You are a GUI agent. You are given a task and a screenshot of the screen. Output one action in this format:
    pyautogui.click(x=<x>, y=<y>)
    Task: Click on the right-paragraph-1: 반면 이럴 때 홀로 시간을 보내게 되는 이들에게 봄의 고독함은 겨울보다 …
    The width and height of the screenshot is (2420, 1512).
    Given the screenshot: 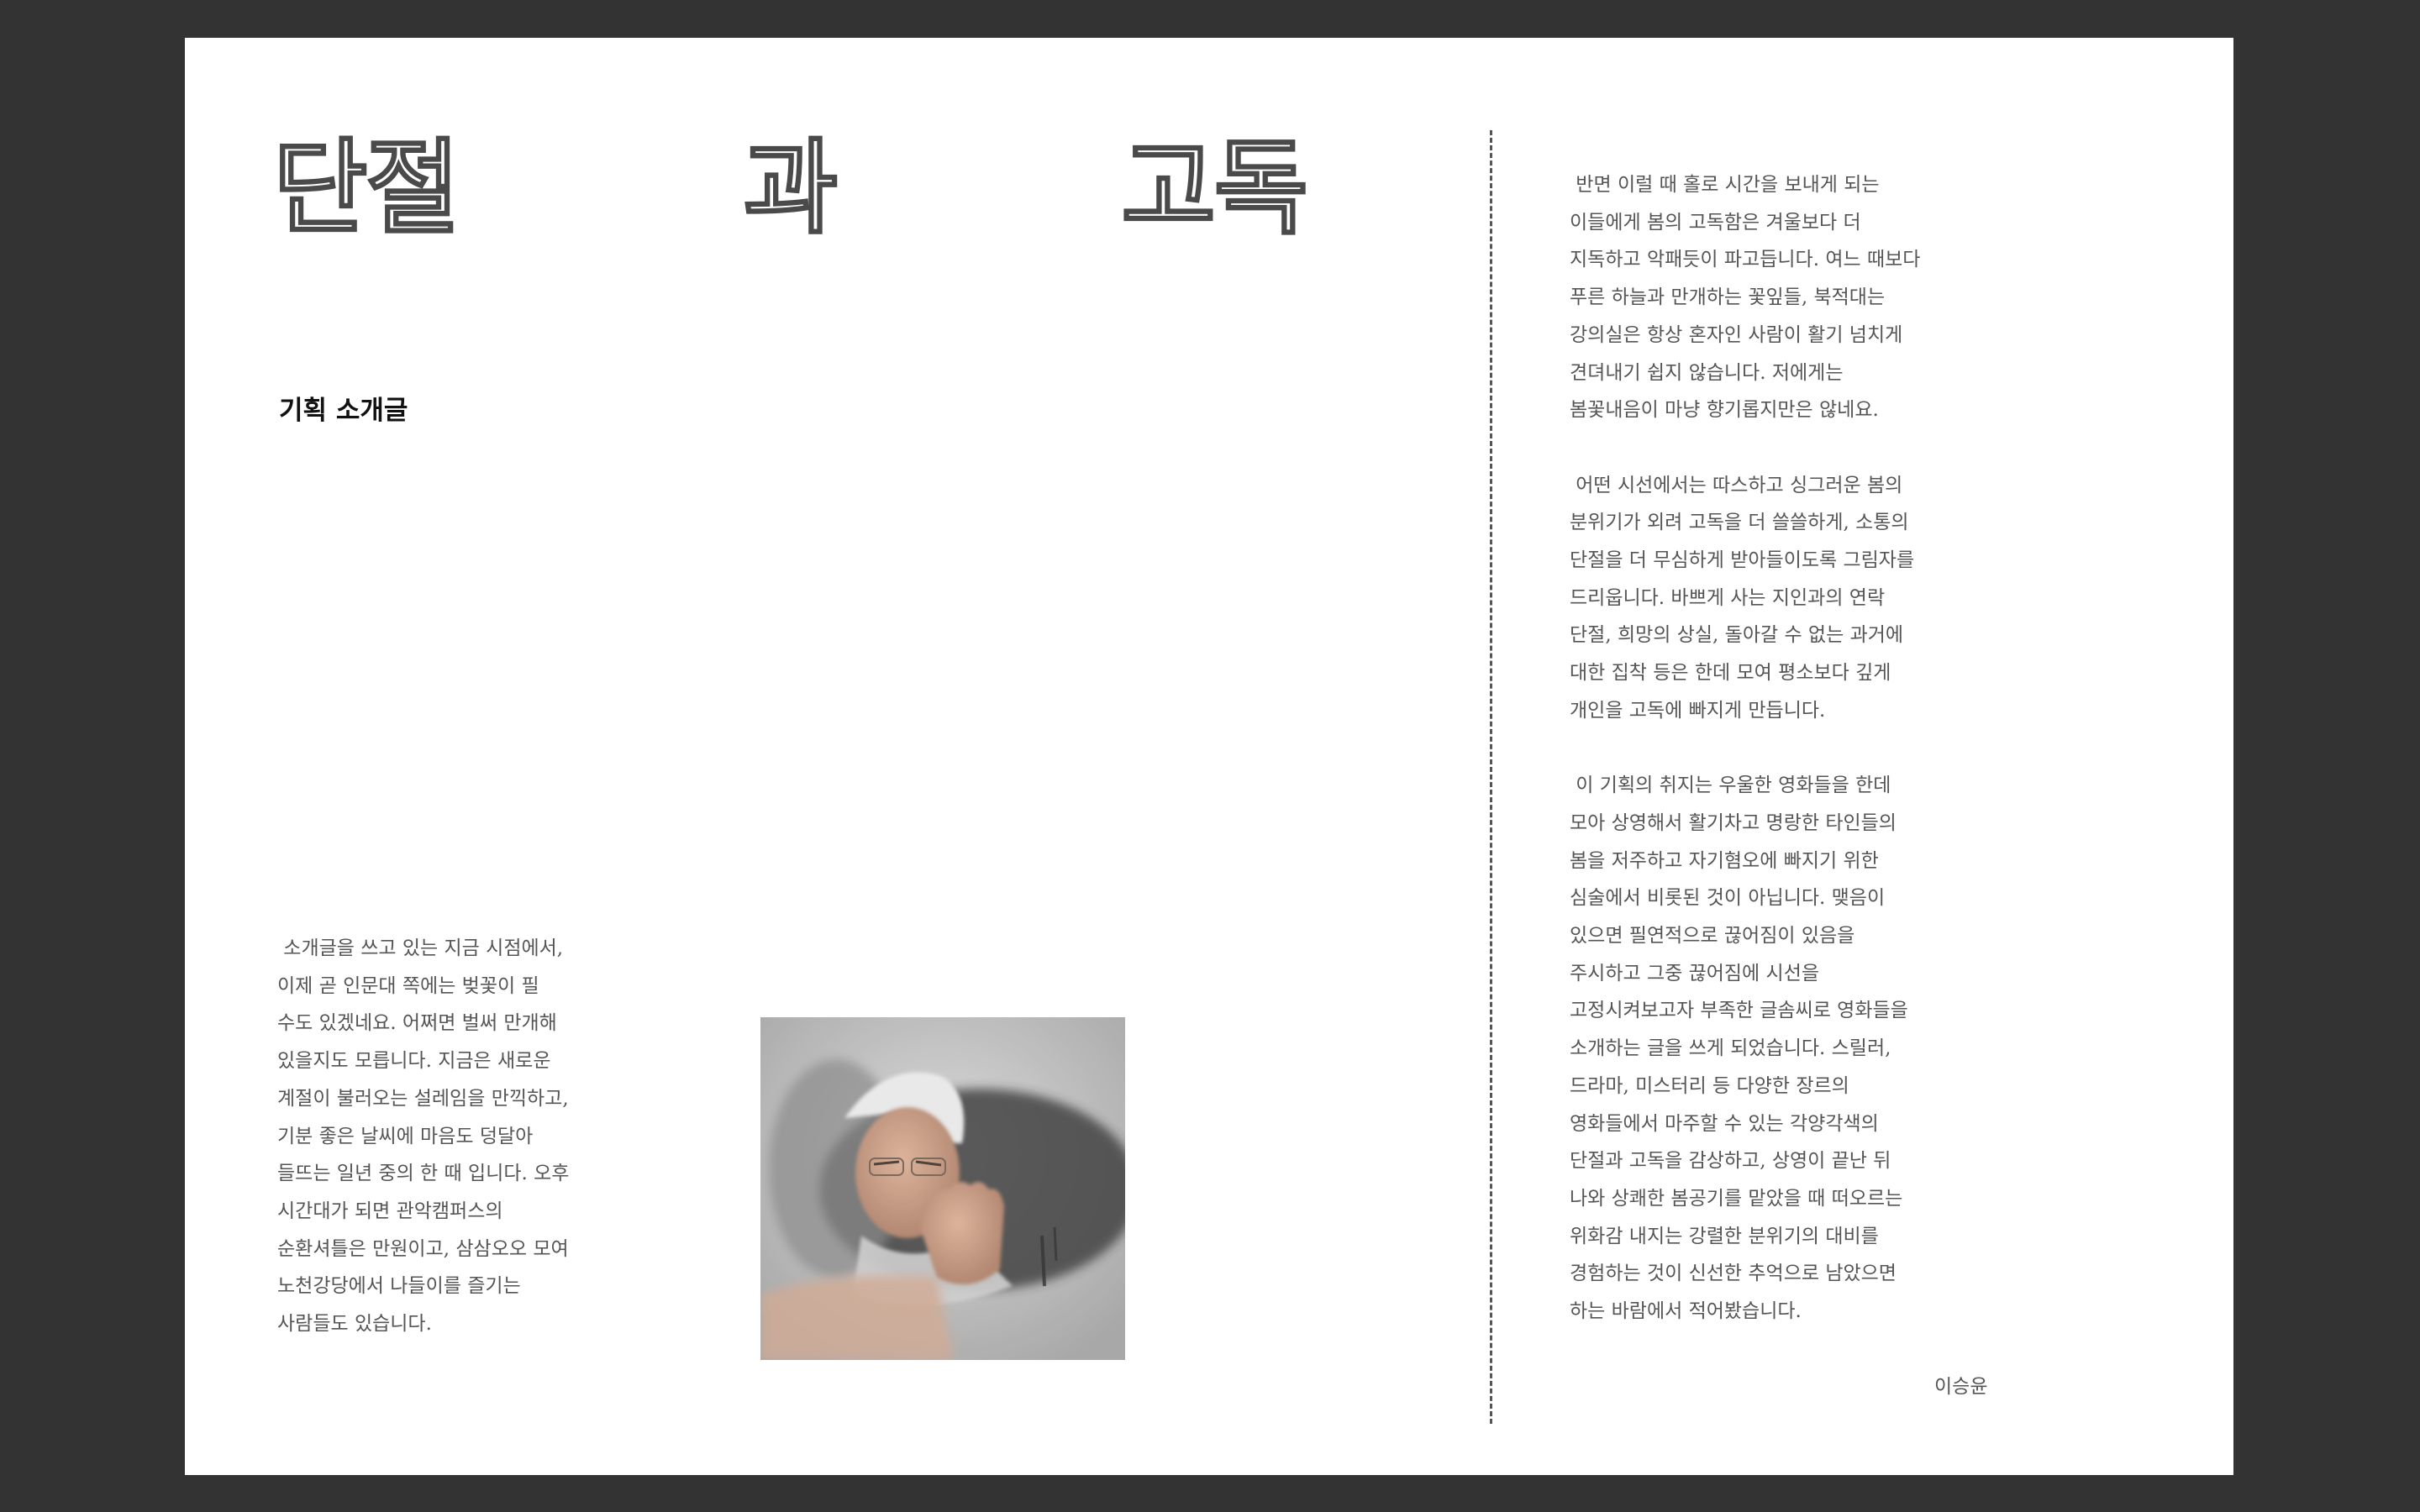 What is the action you would take?
    pyautogui.click(x=1745, y=298)
    